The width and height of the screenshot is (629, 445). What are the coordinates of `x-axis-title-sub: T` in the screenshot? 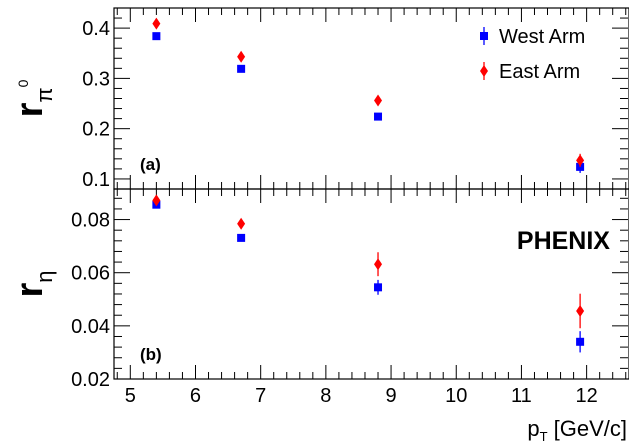 It's located at (544, 436).